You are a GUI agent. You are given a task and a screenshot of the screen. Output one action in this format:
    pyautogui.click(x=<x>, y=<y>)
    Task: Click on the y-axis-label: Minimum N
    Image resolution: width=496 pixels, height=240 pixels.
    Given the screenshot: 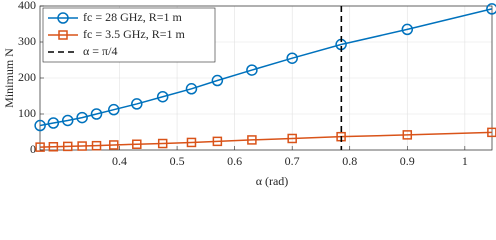 What is the action you would take?
    pyautogui.click(x=9, y=78)
    